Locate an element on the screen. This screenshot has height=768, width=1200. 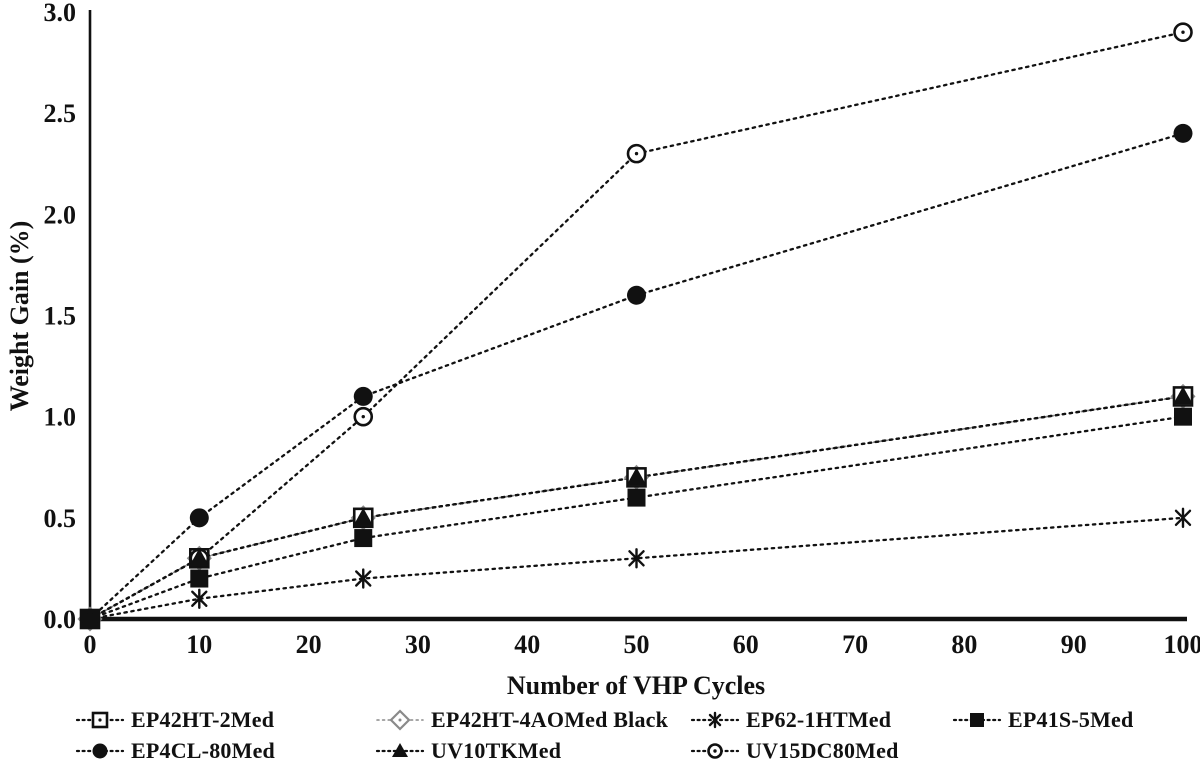
x-tick-label: 0 is located at coordinates (90, 644).